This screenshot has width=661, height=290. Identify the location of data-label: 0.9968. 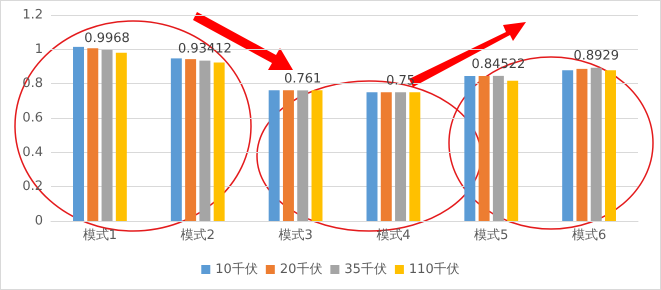
(107, 38).